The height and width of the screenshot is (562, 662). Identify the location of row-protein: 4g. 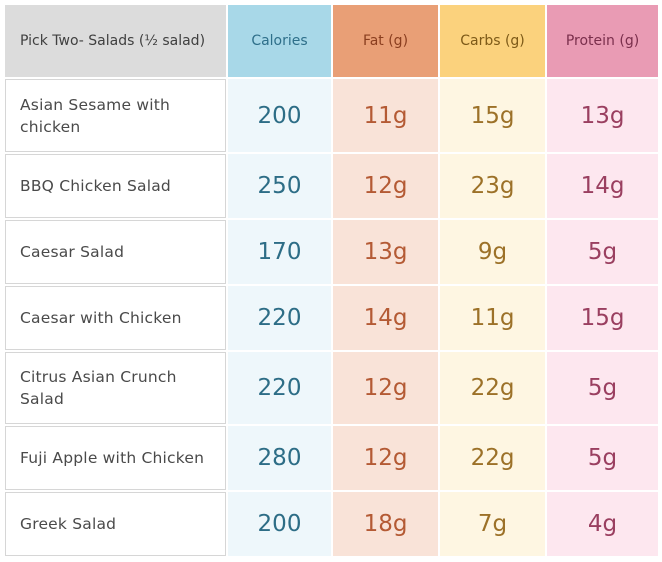
(602, 524).